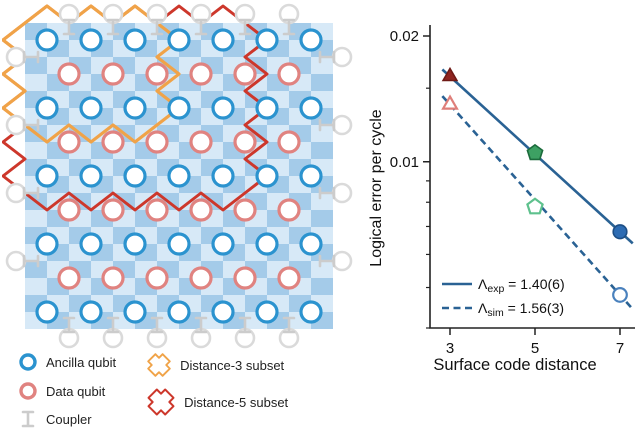 This screenshot has height=433, width=640. Describe the element at coordinates (620, 232) in the screenshot. I see `marker-circle-experiment` at that location.